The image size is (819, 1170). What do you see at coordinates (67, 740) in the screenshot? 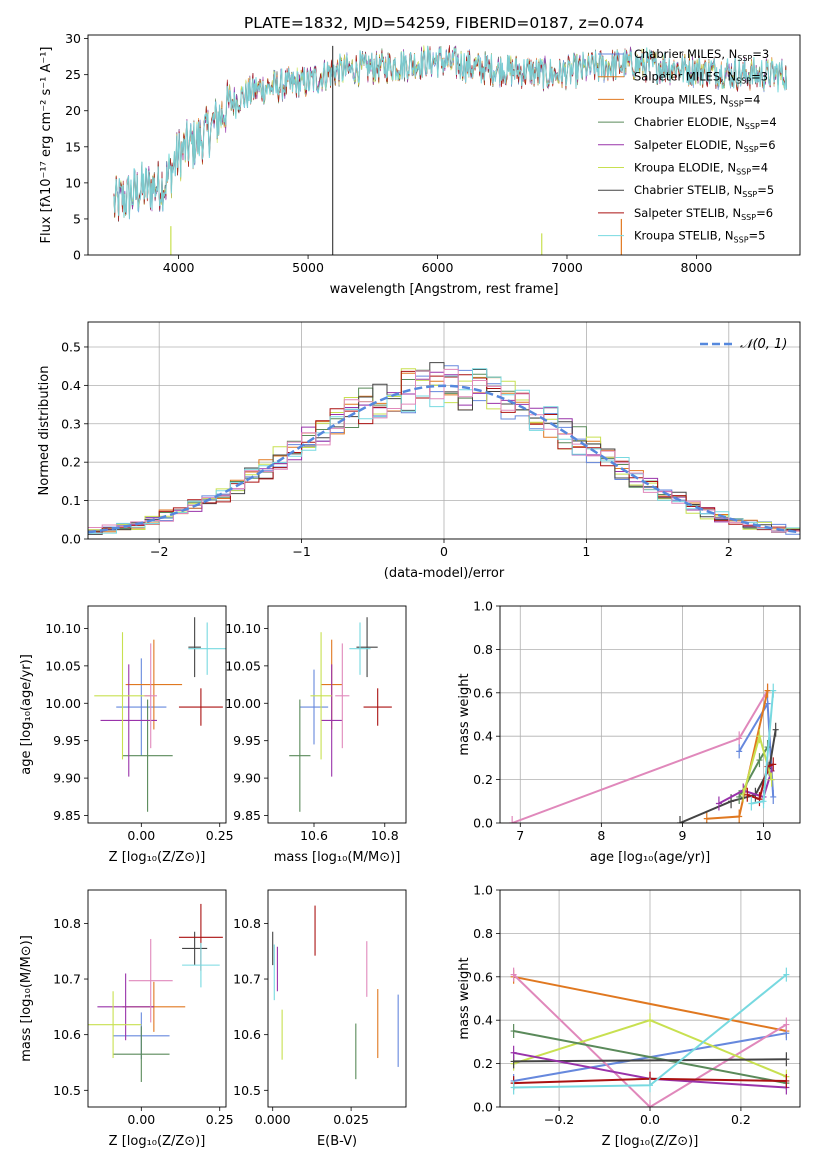
I see `y-tick-label: 9.95` at bounding box center [67, 740].